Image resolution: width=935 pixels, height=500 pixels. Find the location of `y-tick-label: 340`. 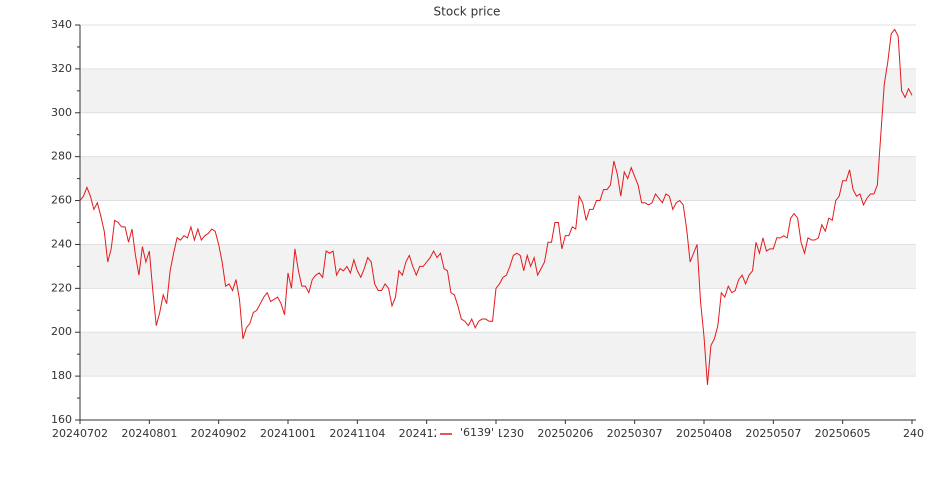

y-tick-label: 340 is located at coordinates (61, 24).